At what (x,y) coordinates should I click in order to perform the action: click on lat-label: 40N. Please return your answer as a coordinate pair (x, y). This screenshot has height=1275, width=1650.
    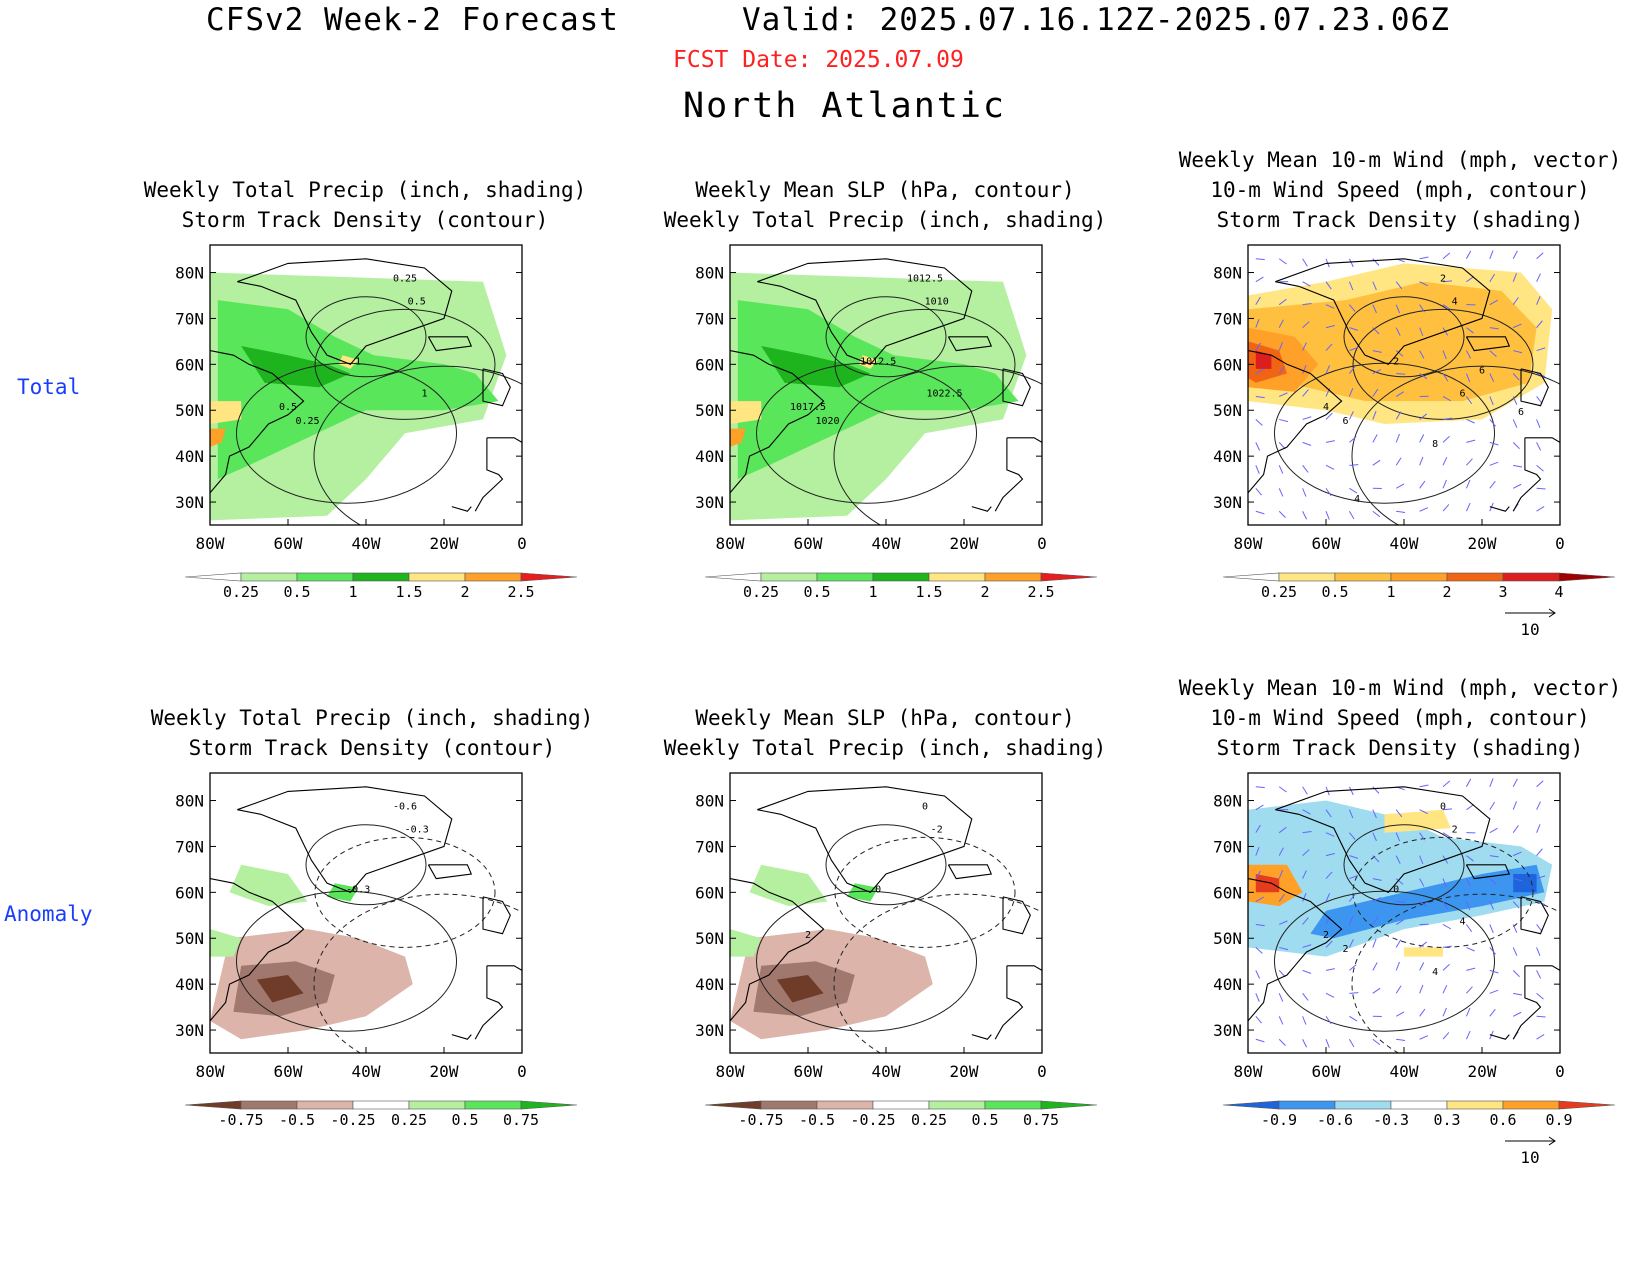
    Looking at the image, I should click on (709, 456).